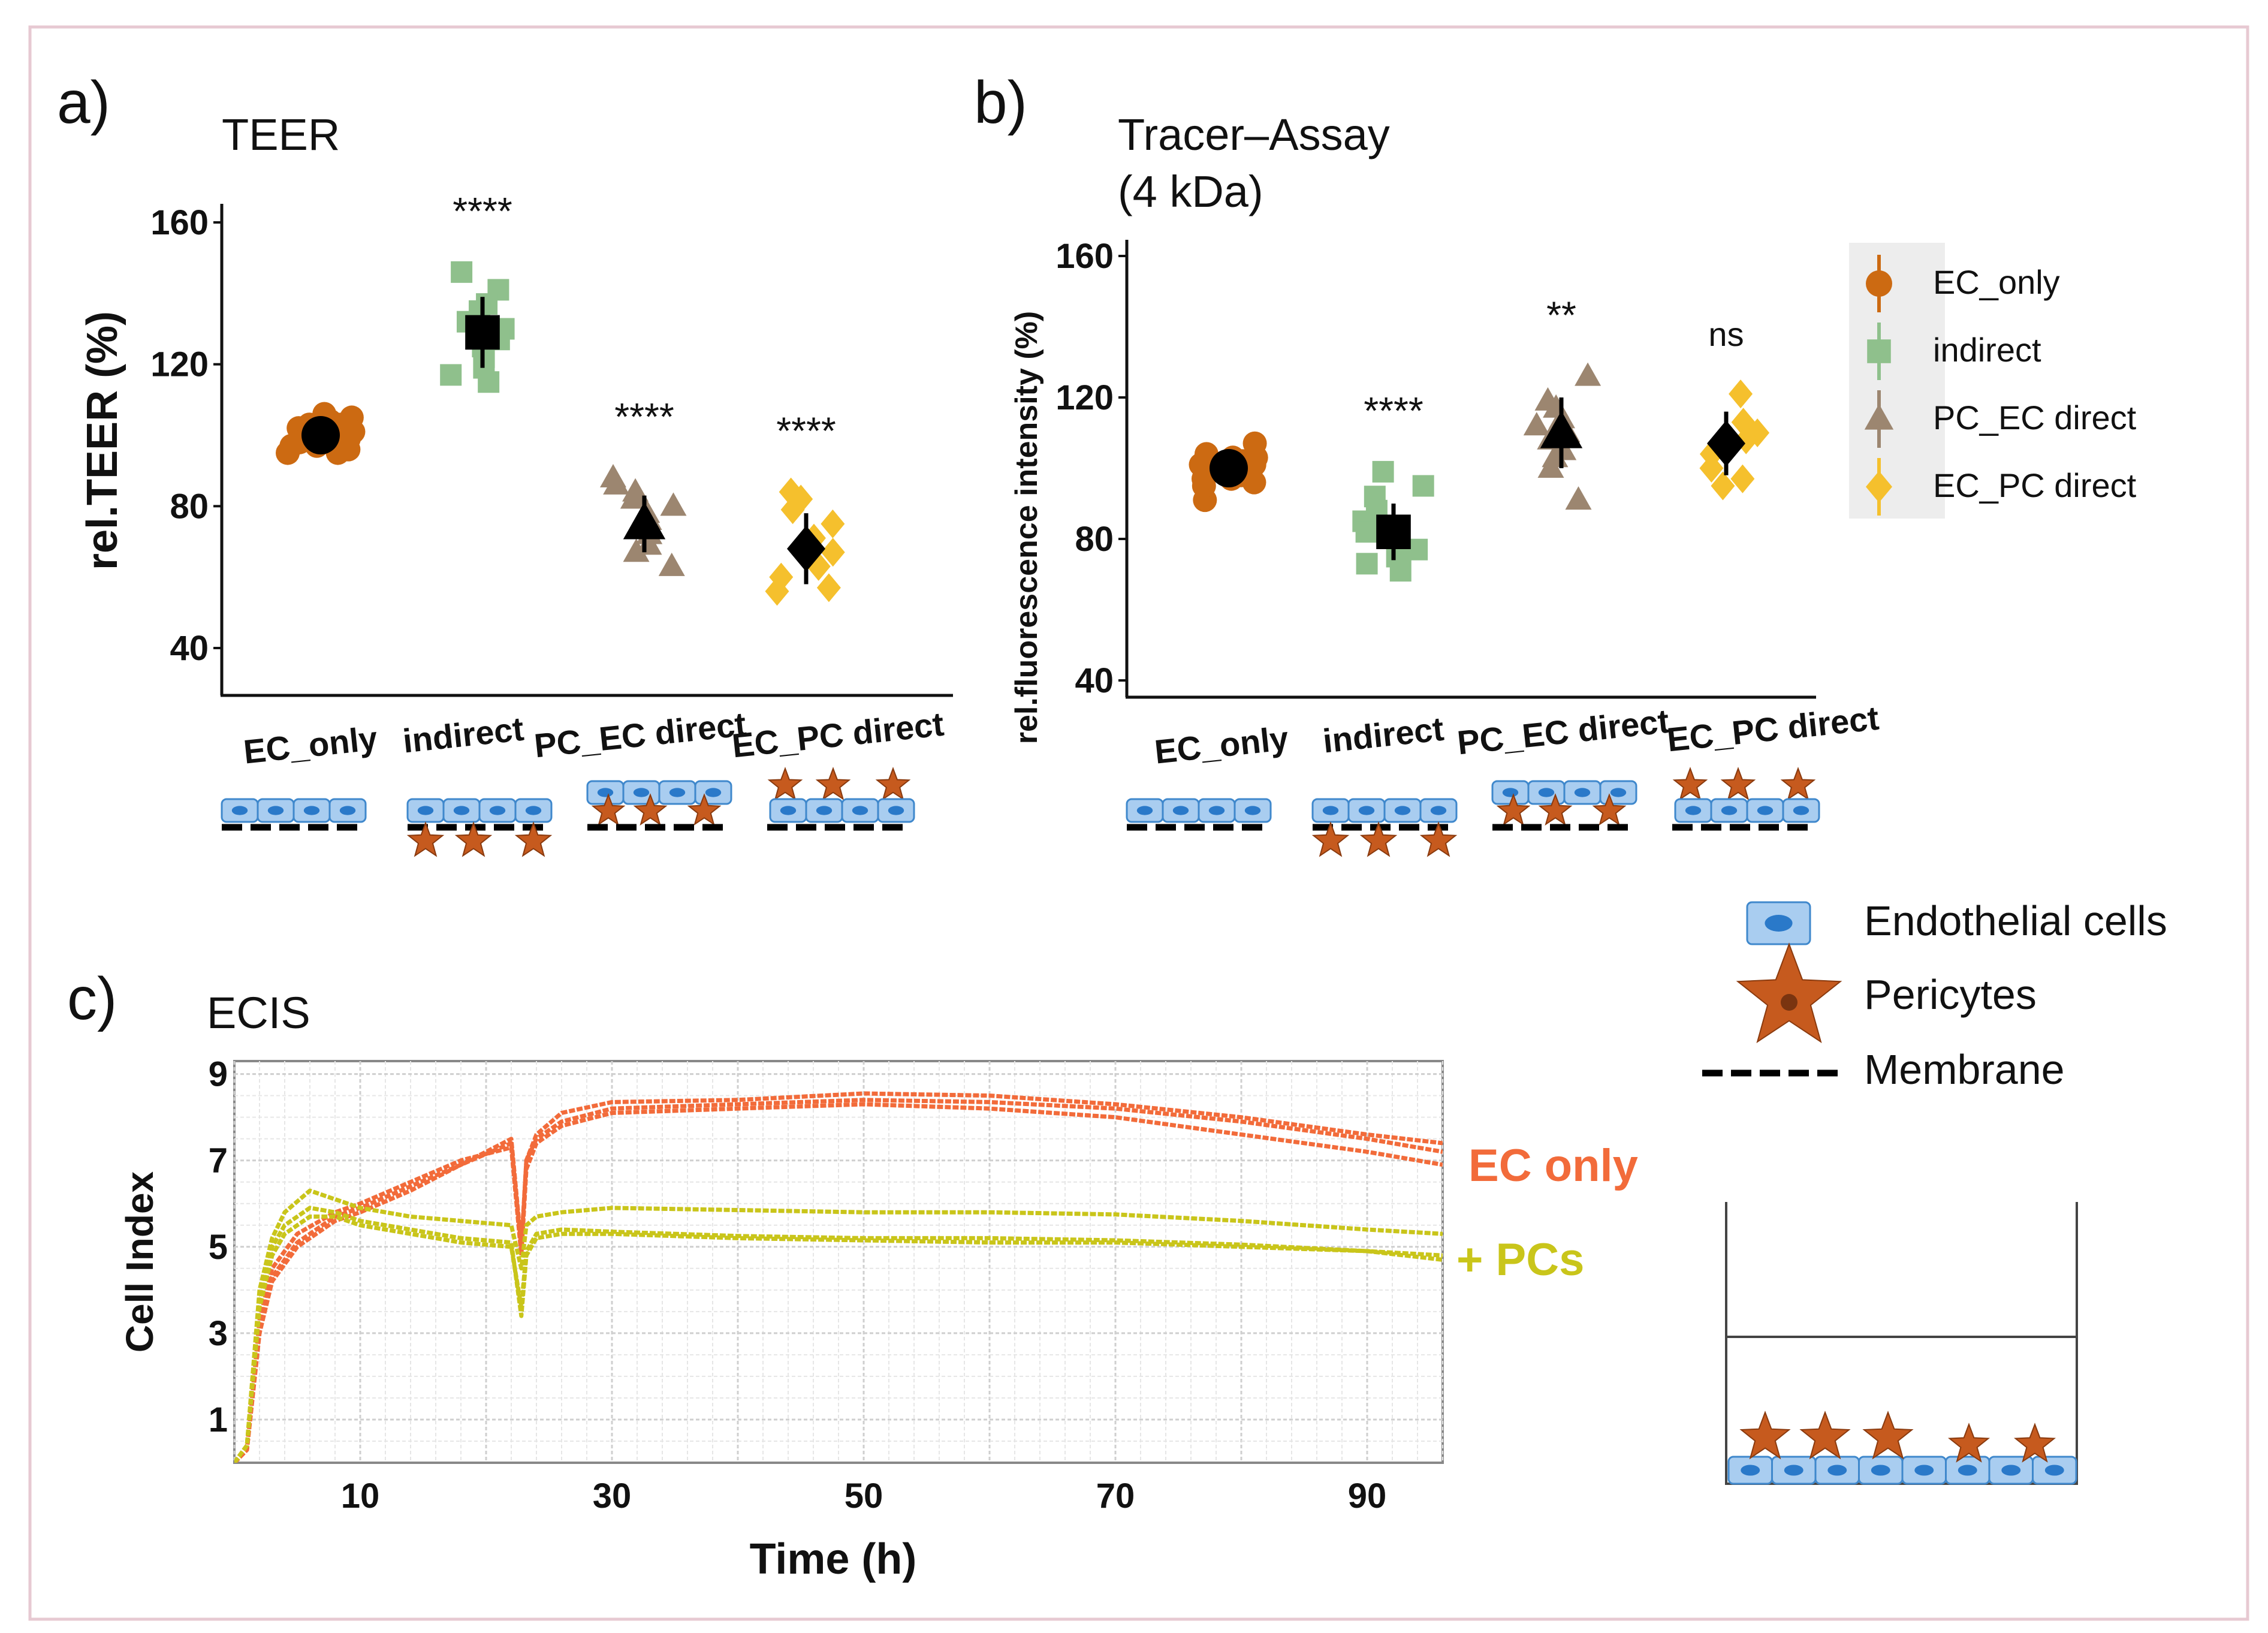 The image size is (2268, 1633). I want to click on panel-c-lines, so click(839, 1277).